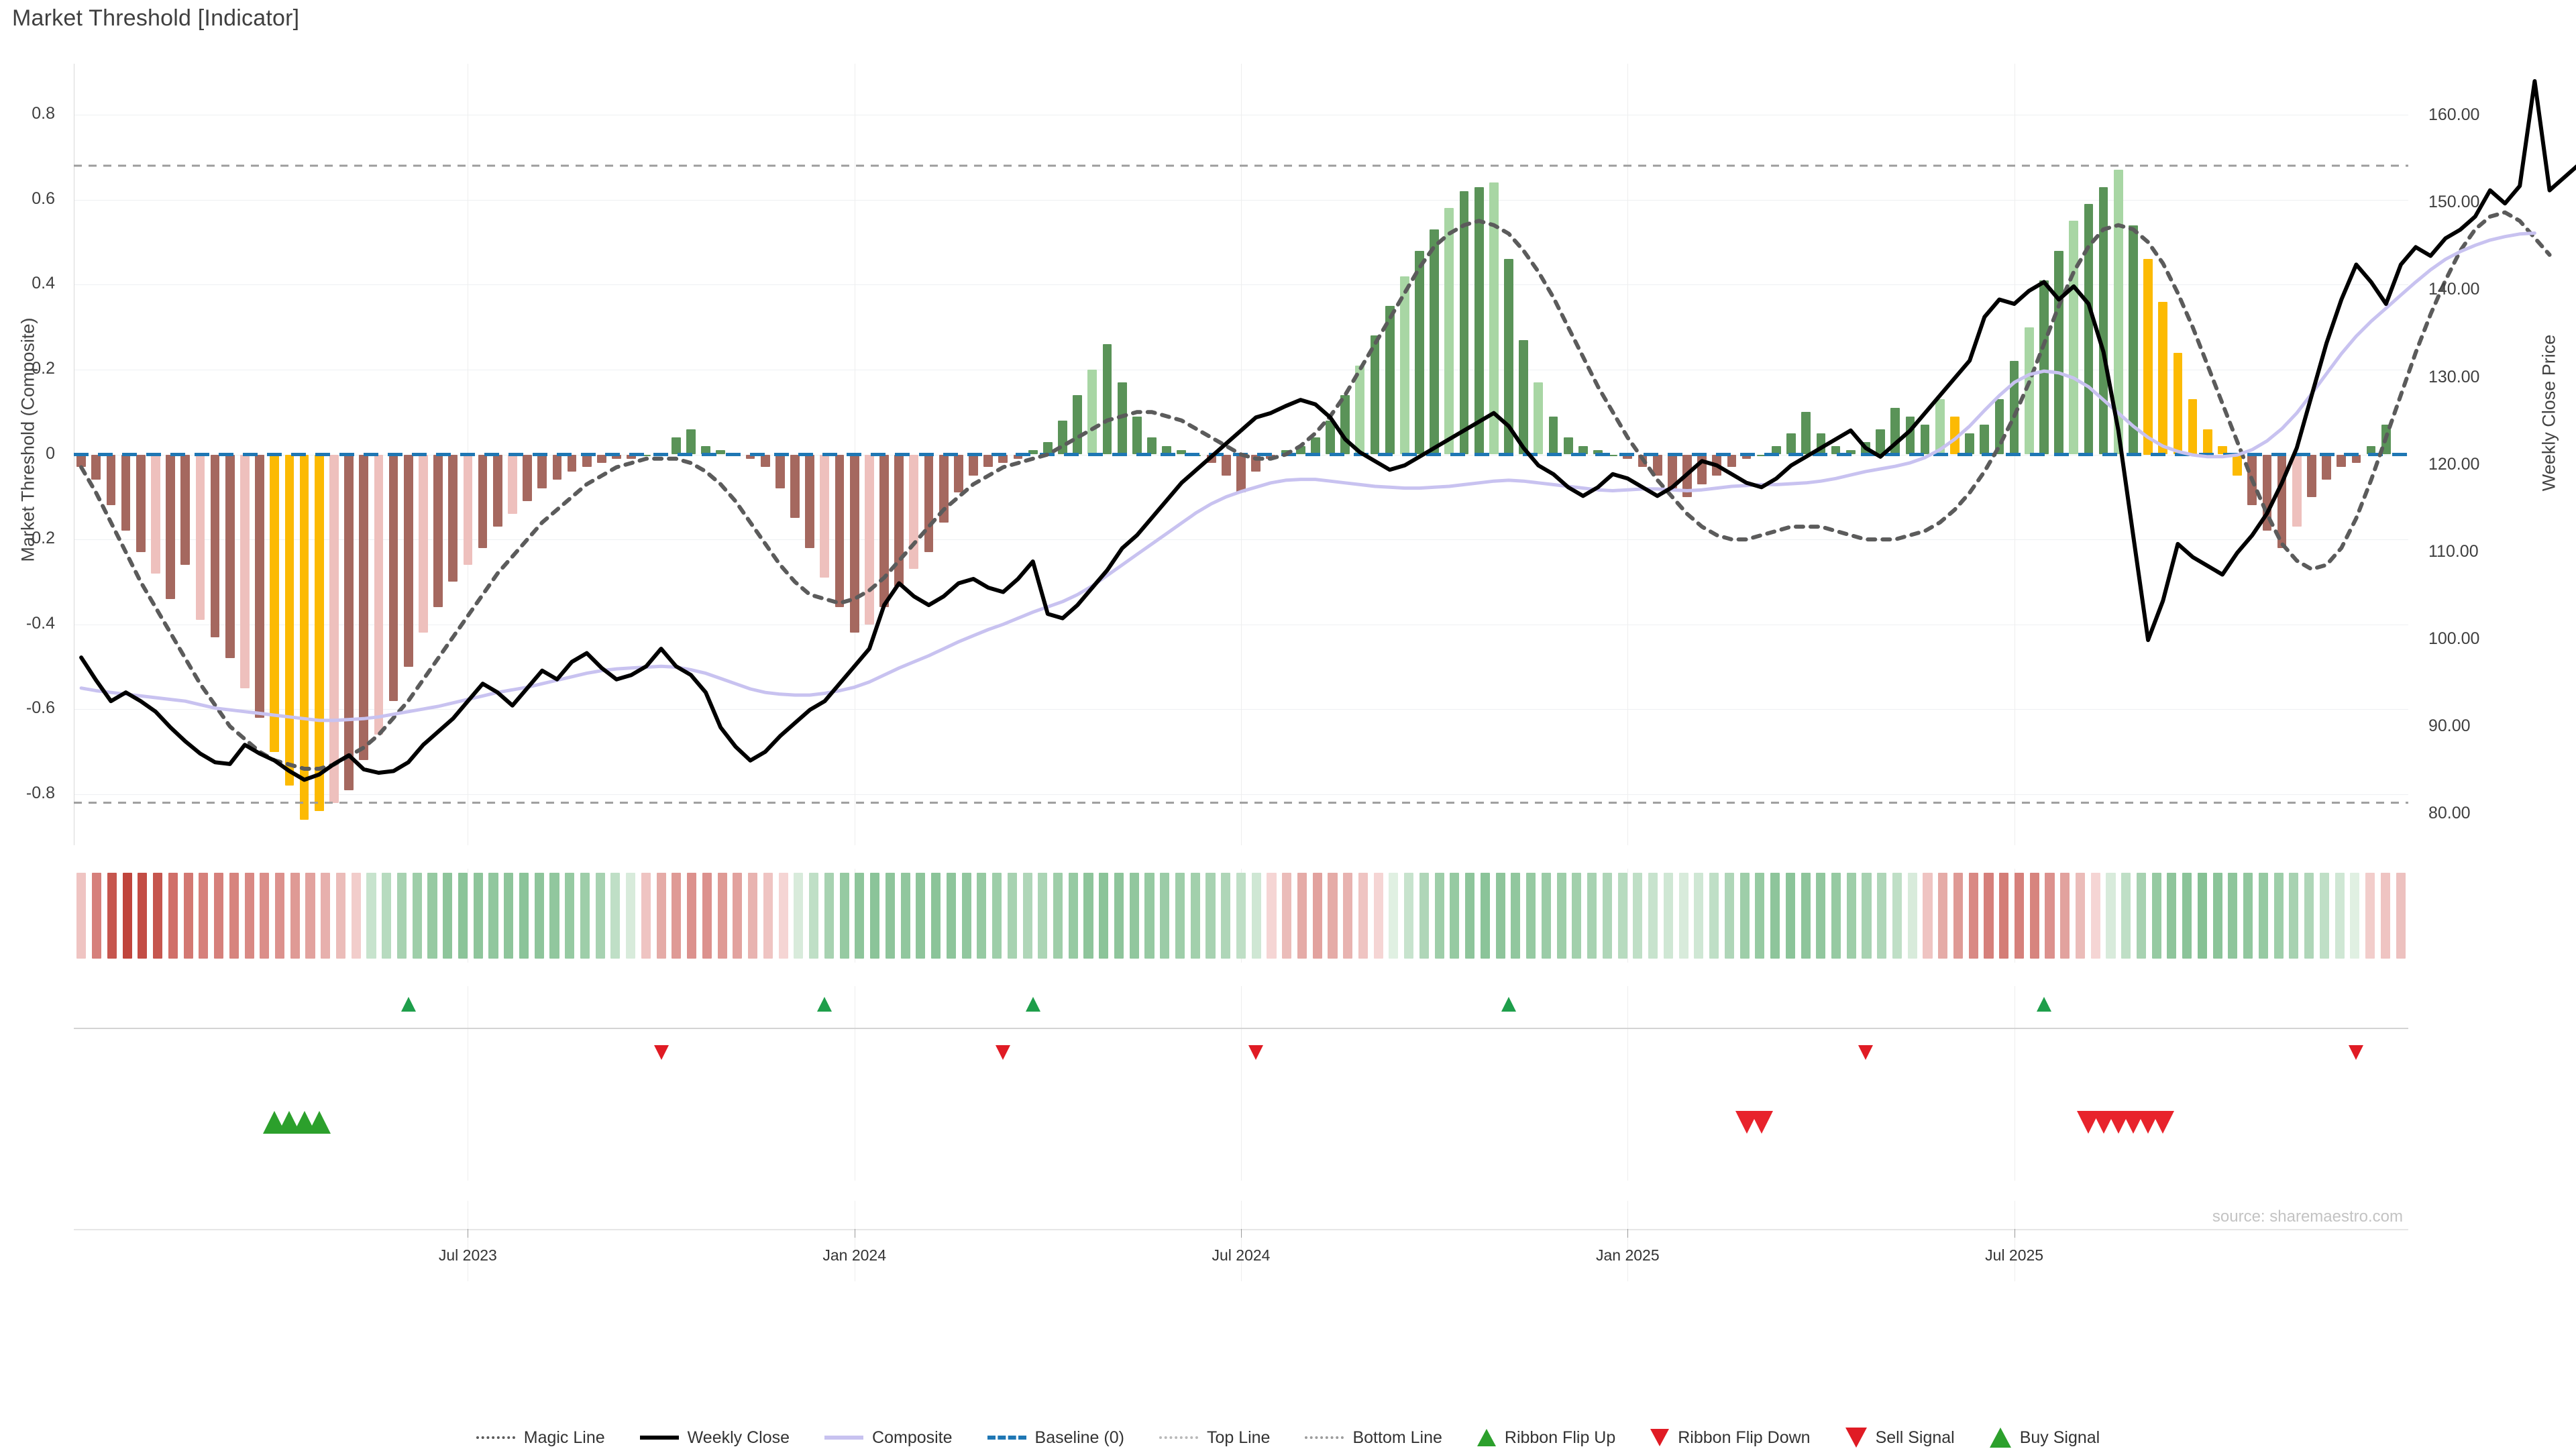 The width and height of the screenshot is (2576, 1449). What do you see at coordinates (564, 1437) in the screenshot?
I see `legend-label: Magic Line` at bounding box center [564, 1437].